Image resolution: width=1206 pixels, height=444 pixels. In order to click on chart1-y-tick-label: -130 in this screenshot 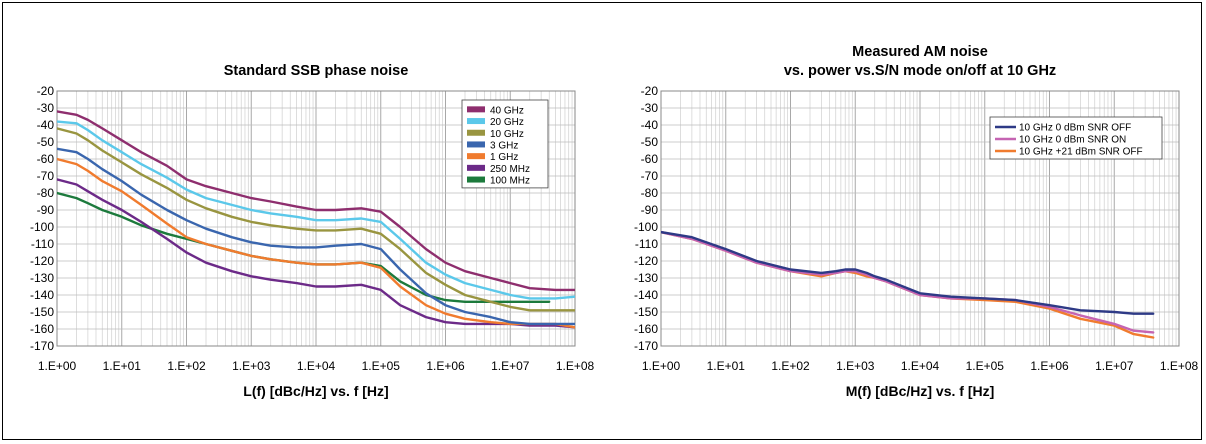, I will do `click(42, 278)`.